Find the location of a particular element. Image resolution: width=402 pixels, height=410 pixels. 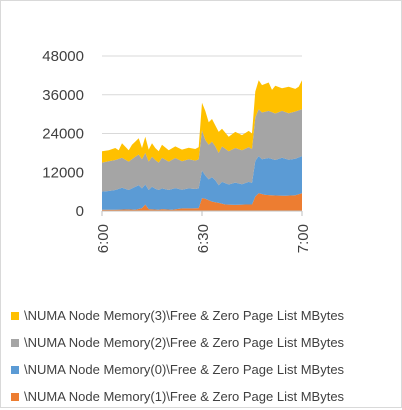

y-tick-label: 48000 is located at coordinates (63, 56).